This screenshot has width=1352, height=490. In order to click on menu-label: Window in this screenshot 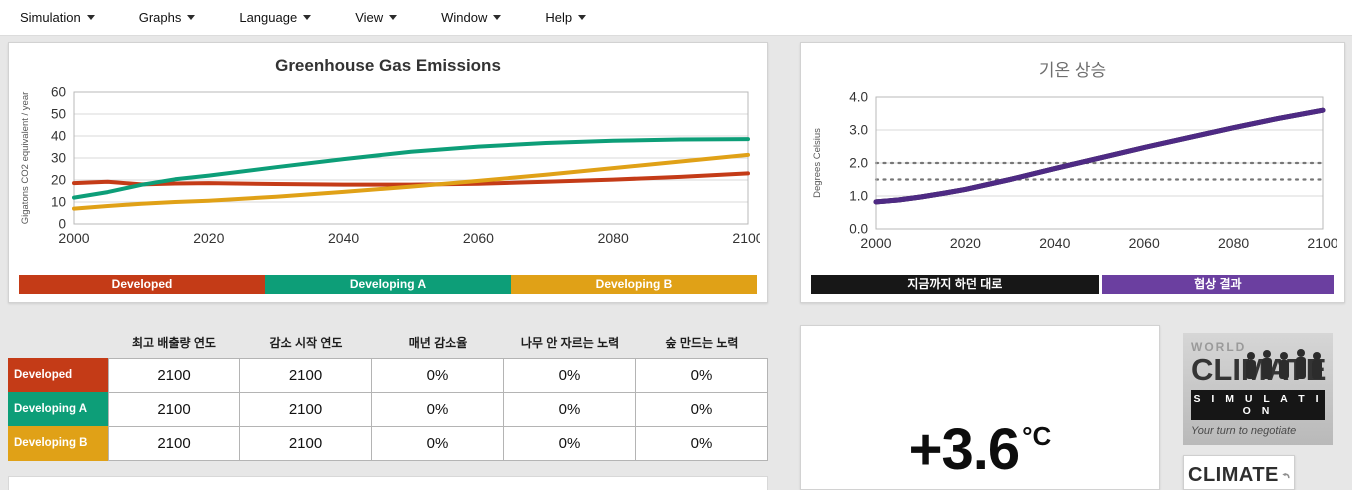, I will do `click(464, 17)`.